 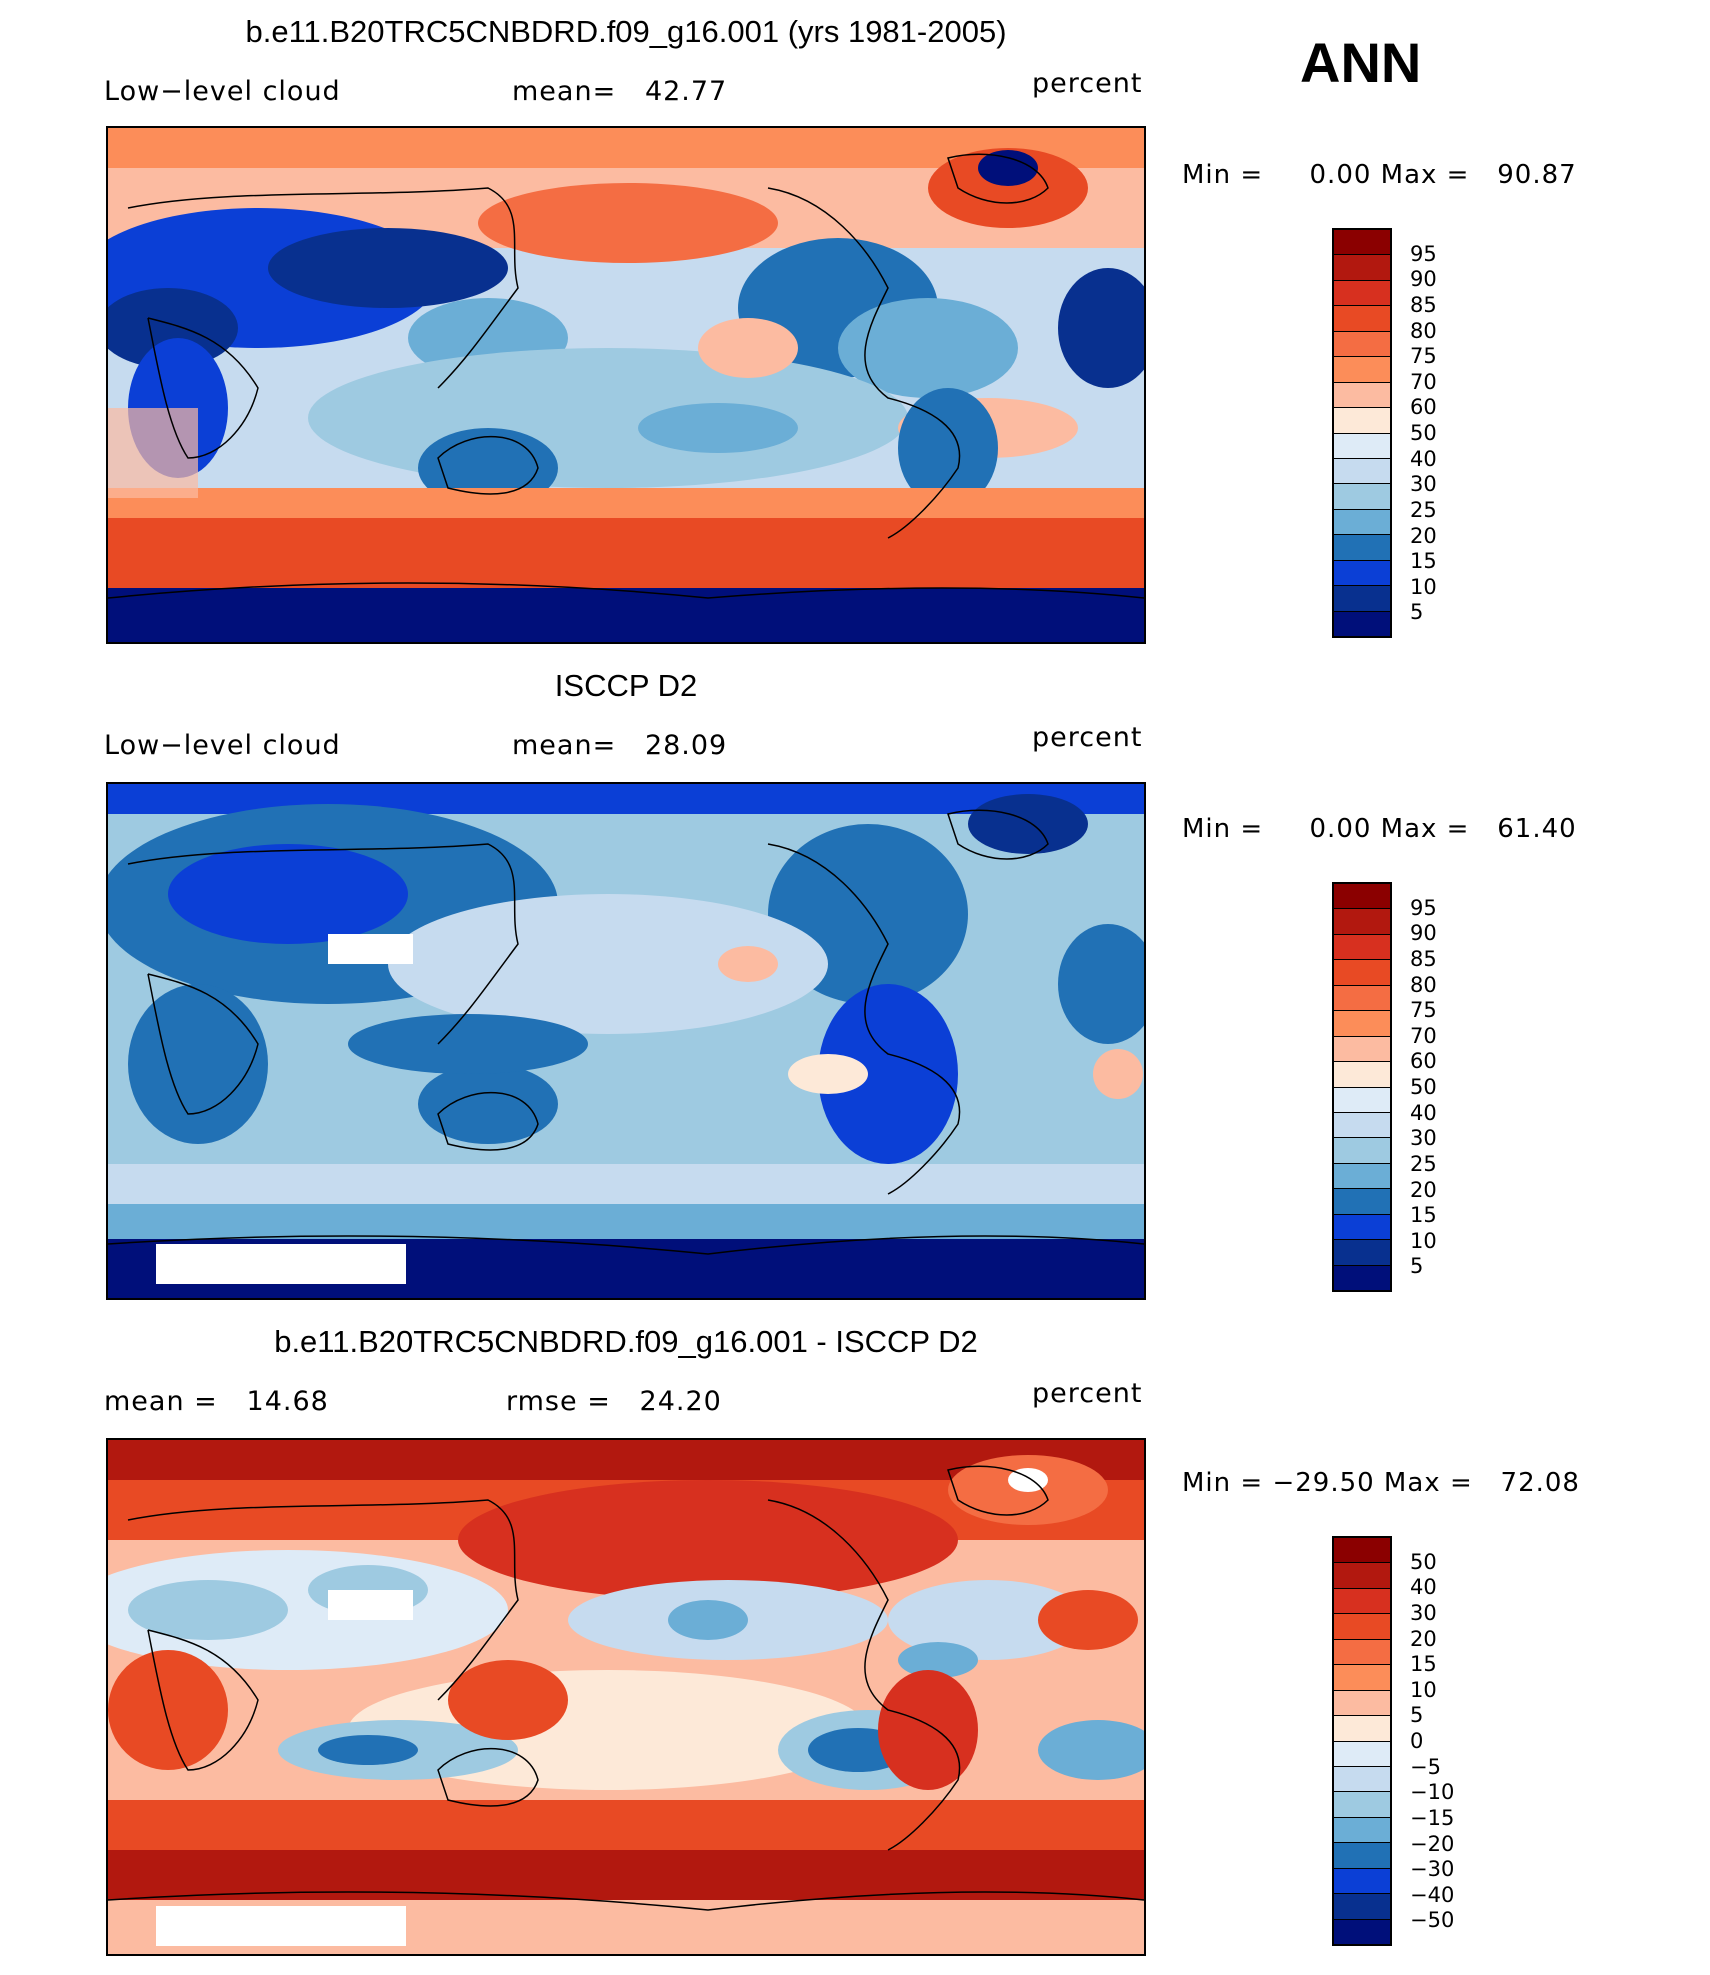 I want to click on colorbar-tick-label: 30, so click(x=1423, y=1138).